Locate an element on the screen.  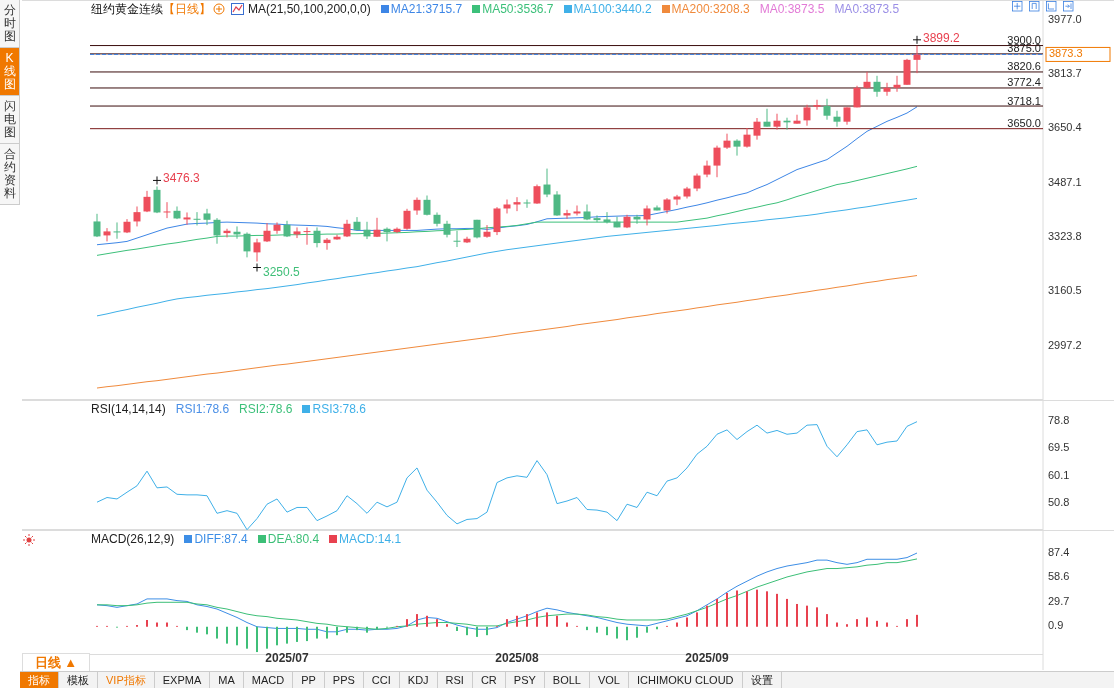
y-tick-label: 69.5 is located at coordinates (1059, 447).